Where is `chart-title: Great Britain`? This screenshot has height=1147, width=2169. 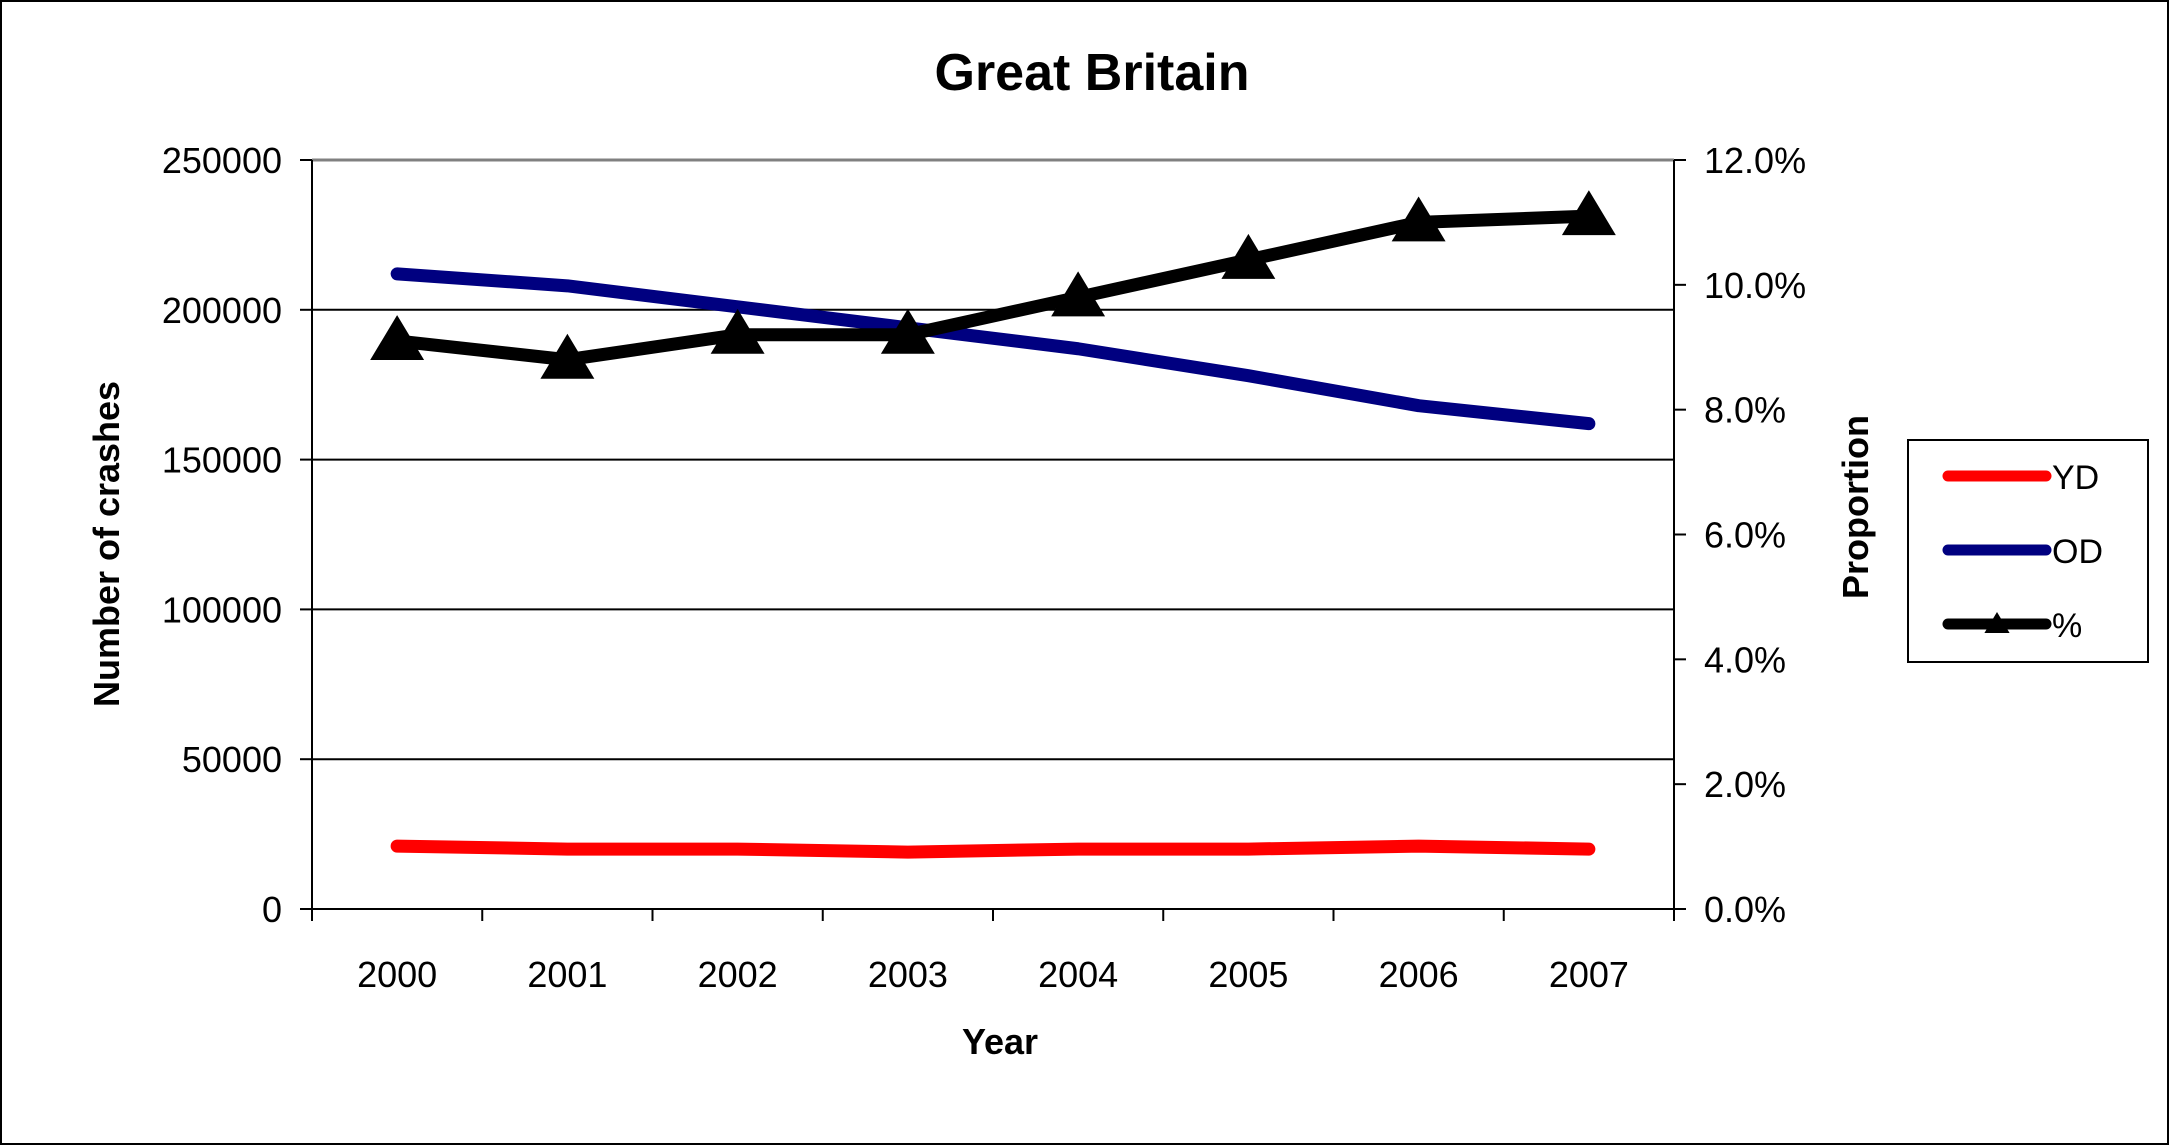 chart-title: Great Britain is located at coordinates (1092, 73).